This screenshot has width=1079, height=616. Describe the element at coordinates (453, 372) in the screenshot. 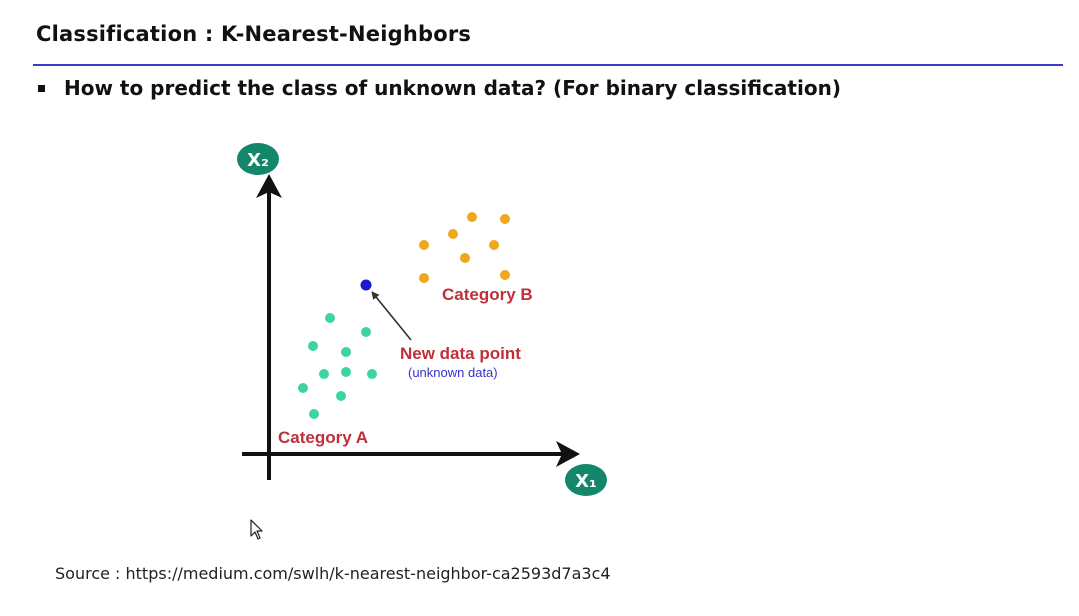

I see `new-data-point-sublabel: (unknown data)` at that location.